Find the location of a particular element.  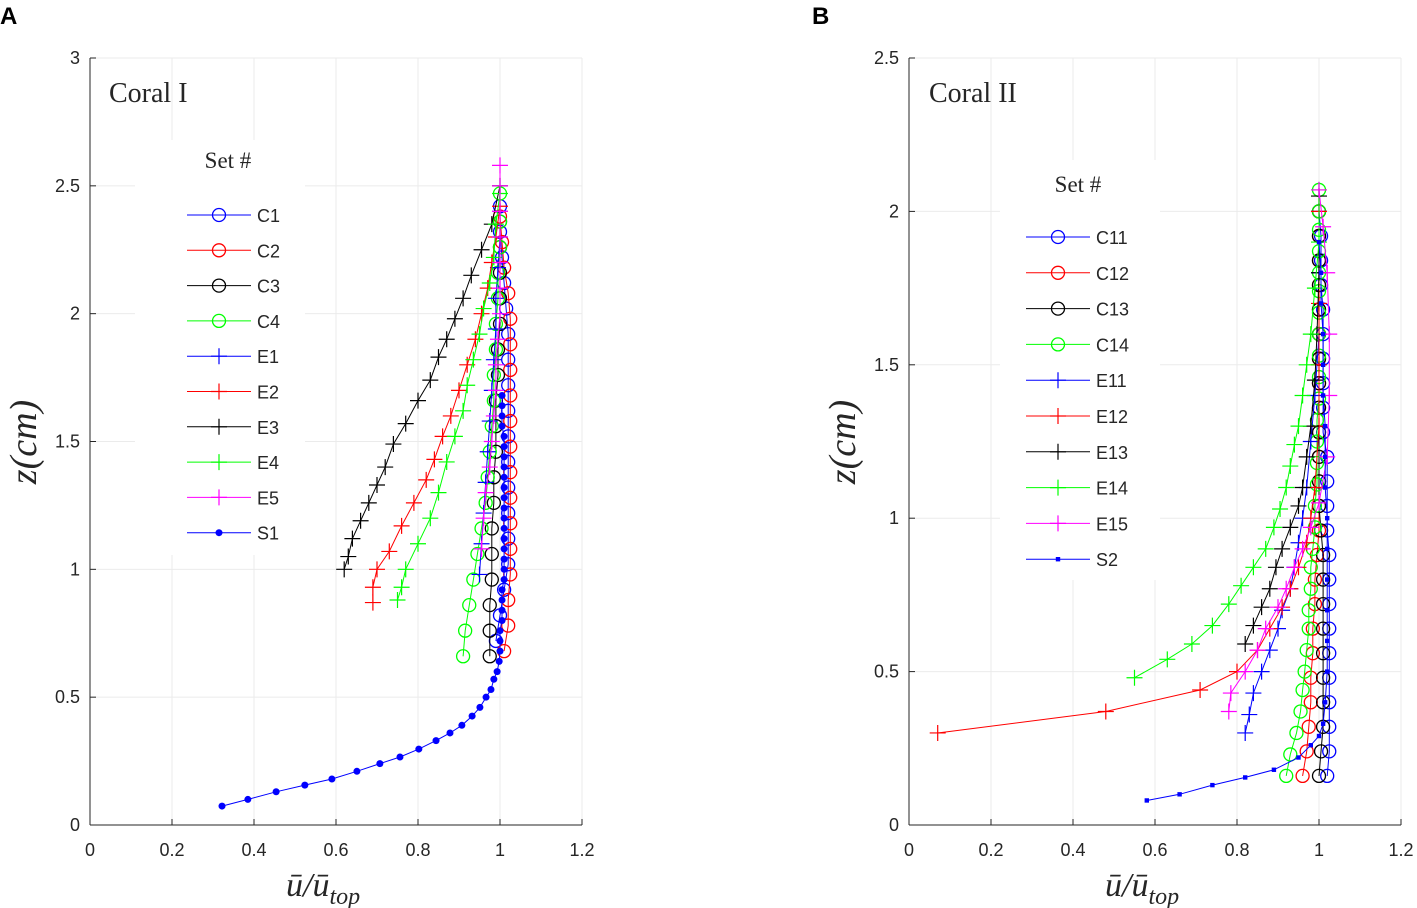

legend-label: C11 is located at coordinates (1112, 238).